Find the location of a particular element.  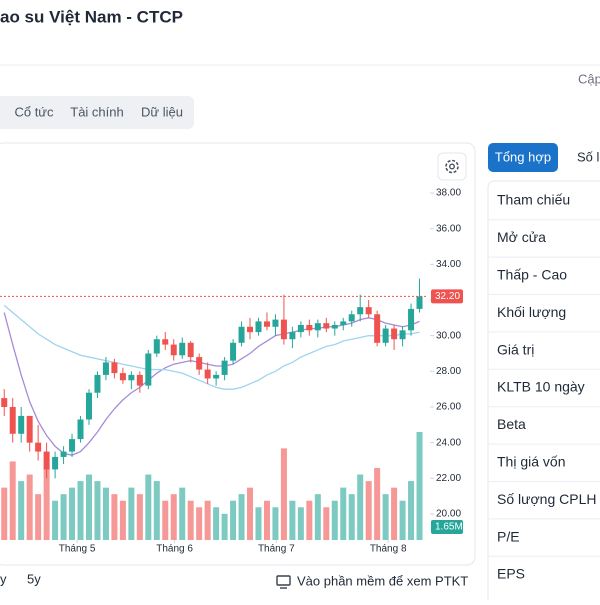

row-label: P/E is located at coordinates (508, 536).